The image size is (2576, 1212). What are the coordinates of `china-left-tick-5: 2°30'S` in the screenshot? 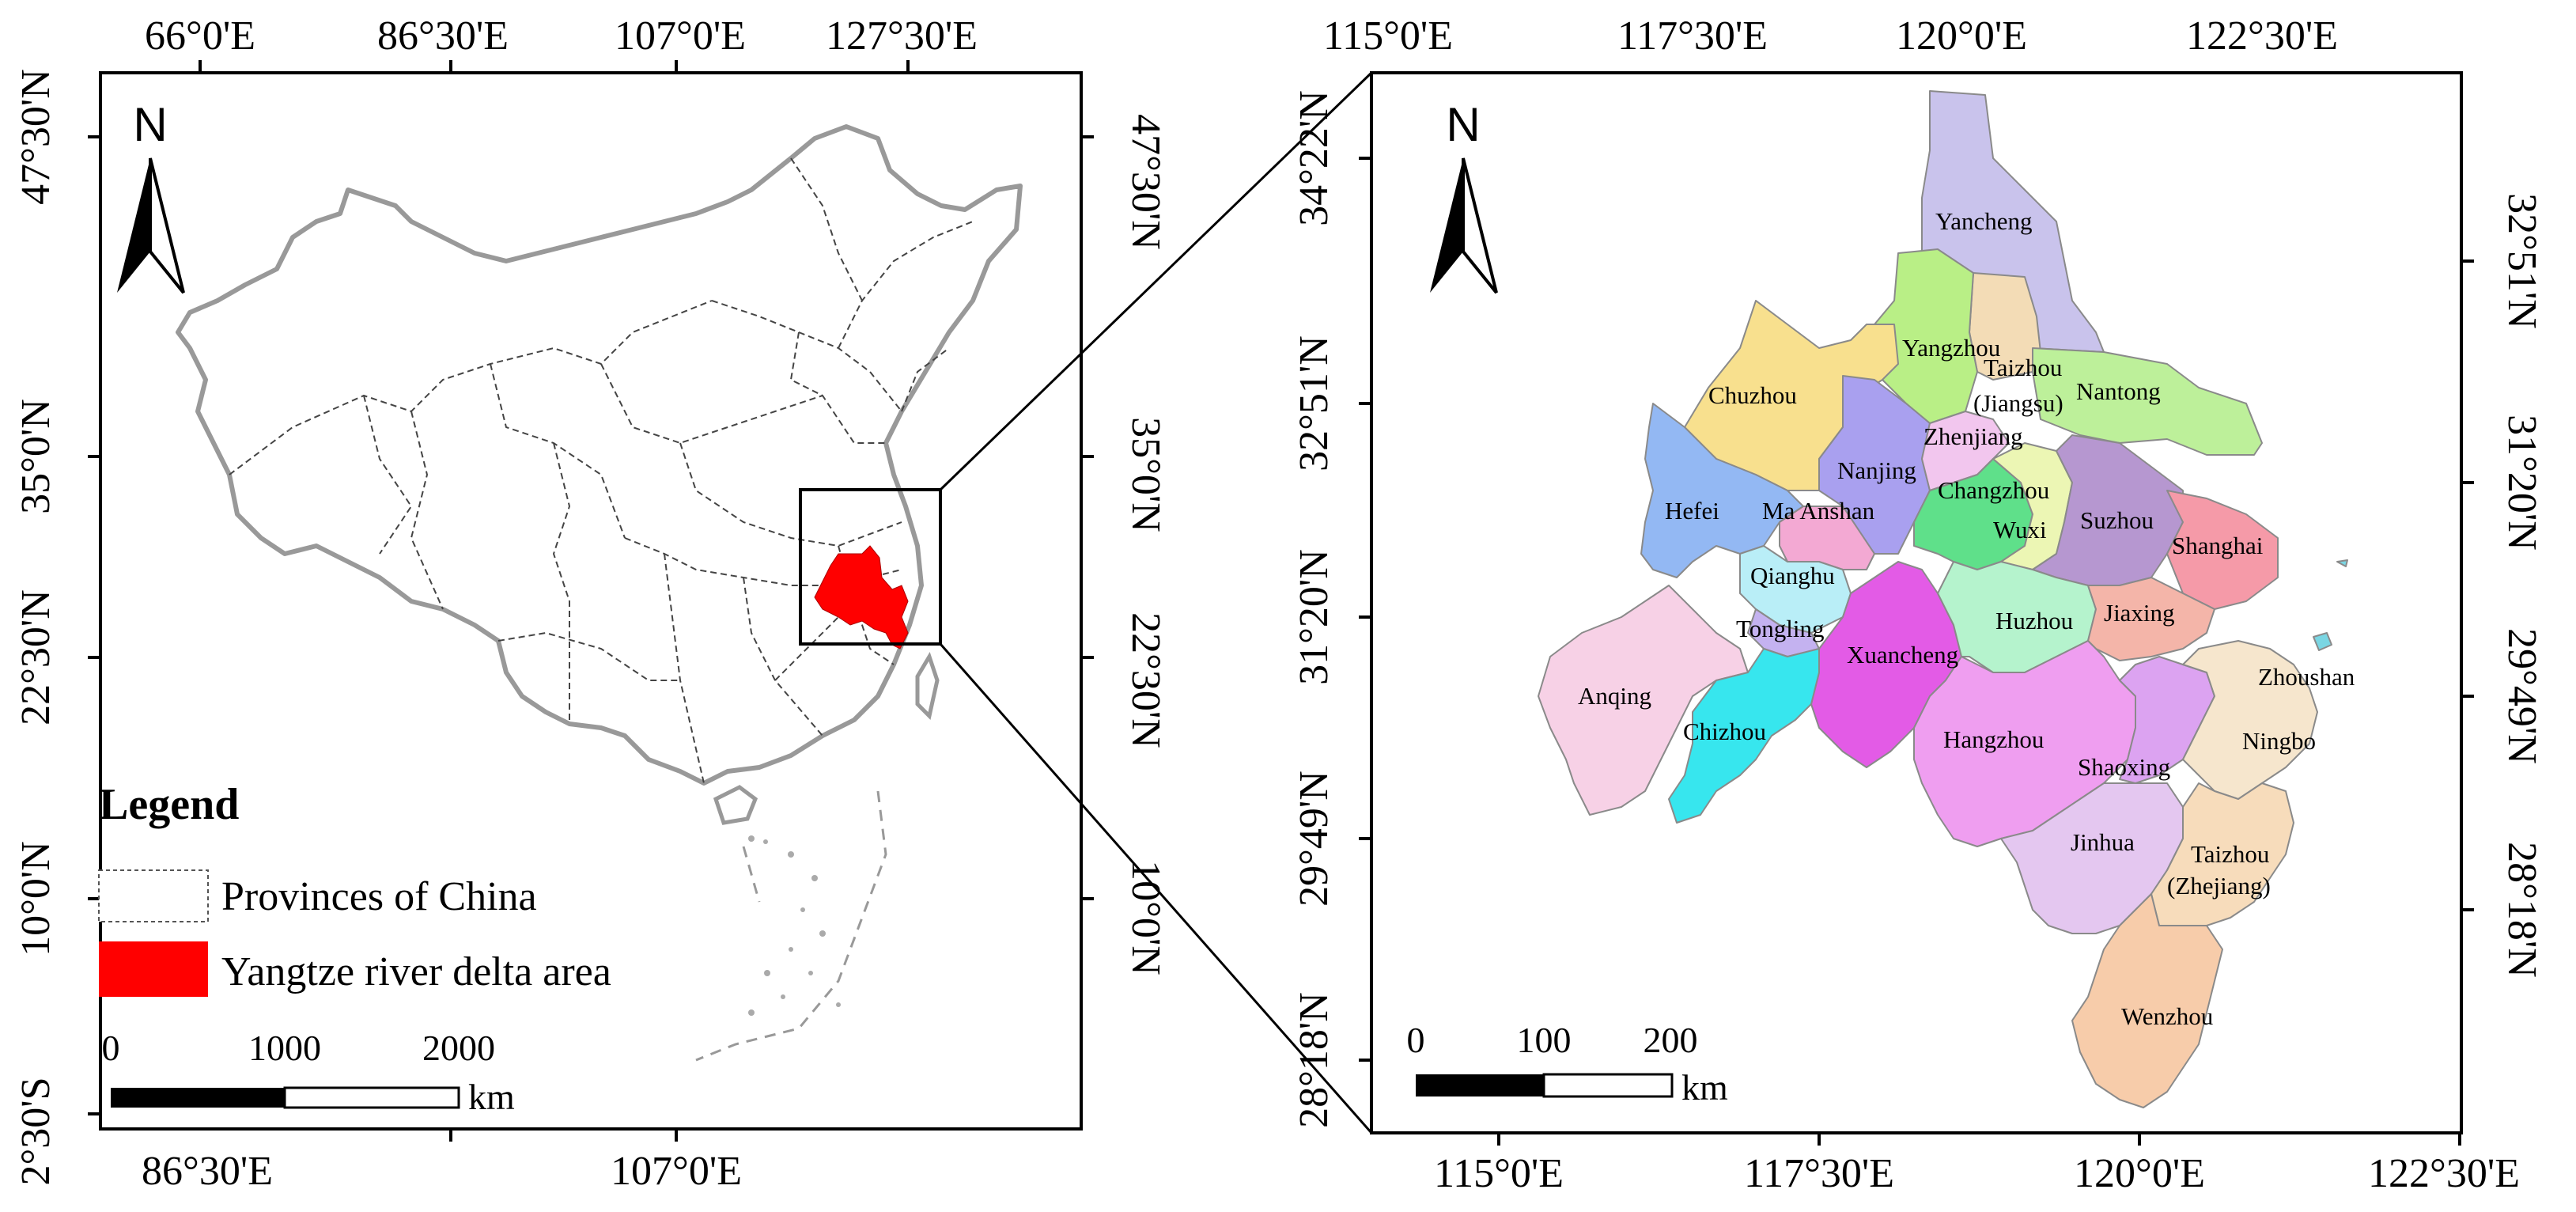 It's located at (36, 1131).